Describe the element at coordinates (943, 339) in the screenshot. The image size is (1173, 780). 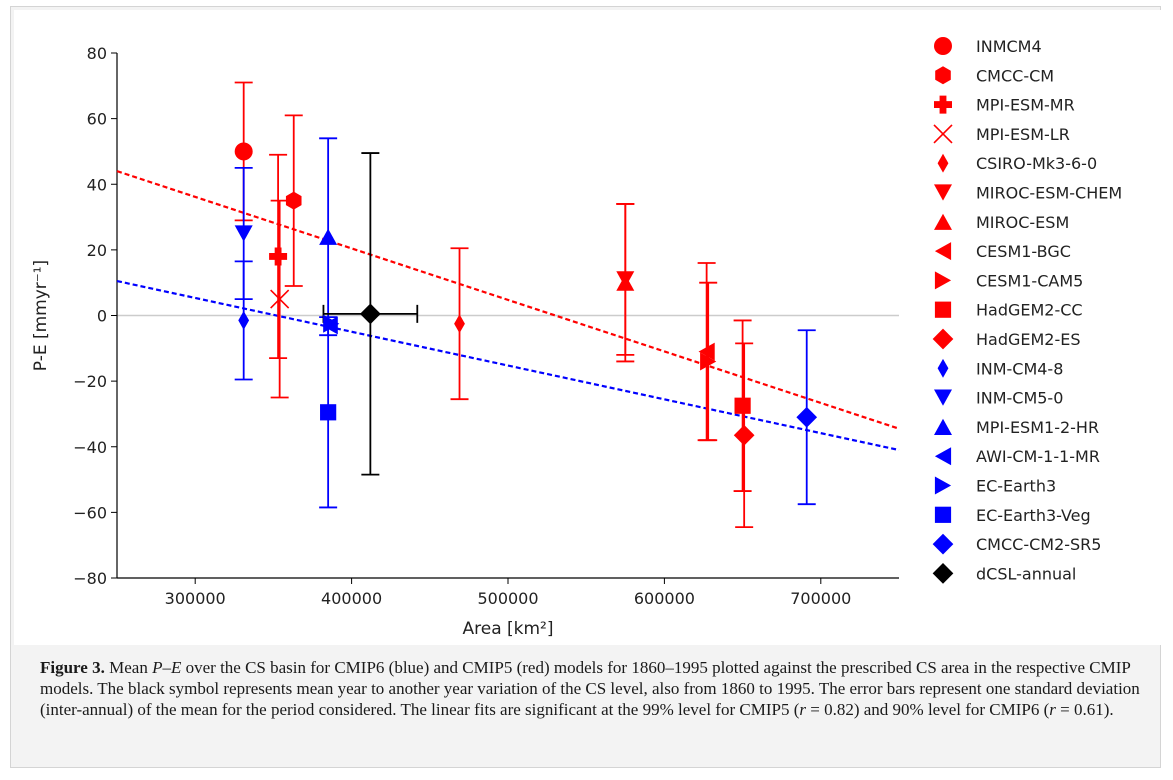
I see `legend-marker-hadgem2-es` at that location.